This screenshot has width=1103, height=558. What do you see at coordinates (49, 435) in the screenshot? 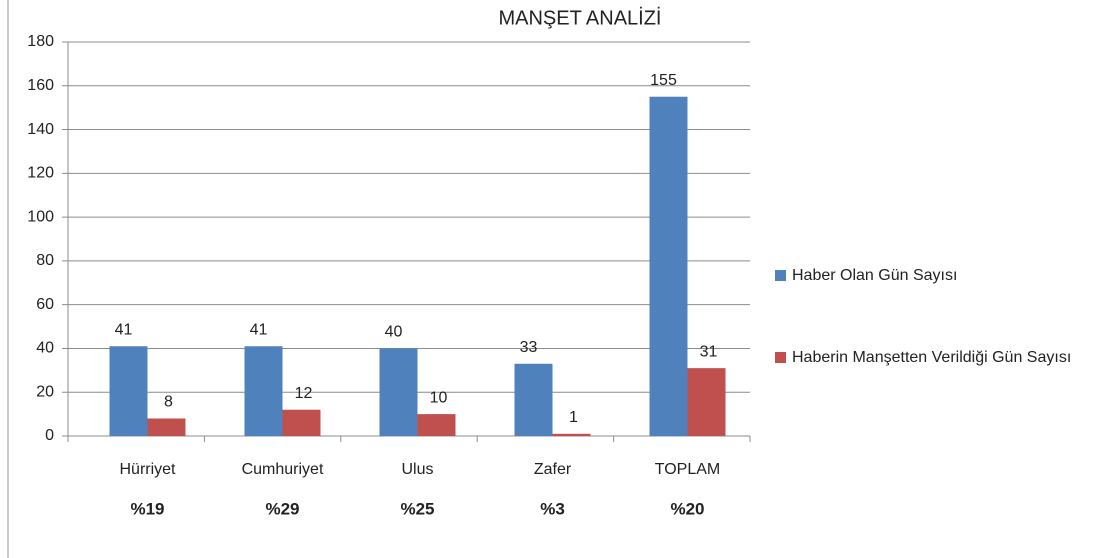
I see `y-tick-label: 0` at bounding box center [49, 435].